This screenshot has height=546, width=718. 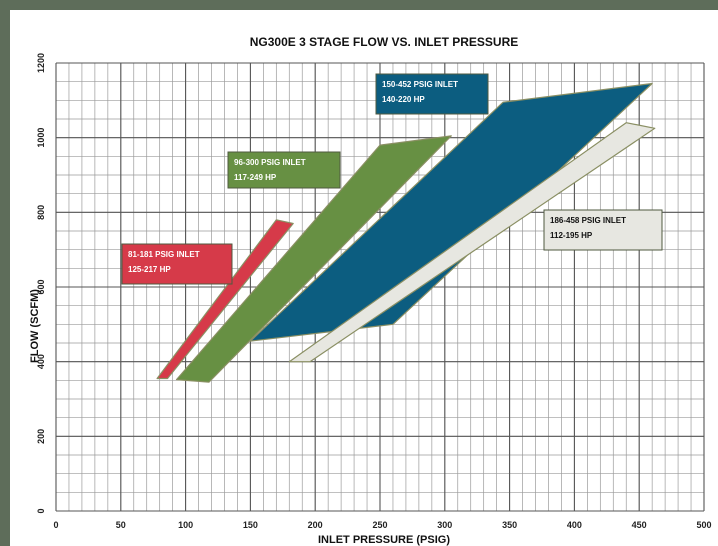 What do you see at coordinates (121, 525) in the screenshot?
I see `x-tick-label: 50` at bounding box center [121, 525].